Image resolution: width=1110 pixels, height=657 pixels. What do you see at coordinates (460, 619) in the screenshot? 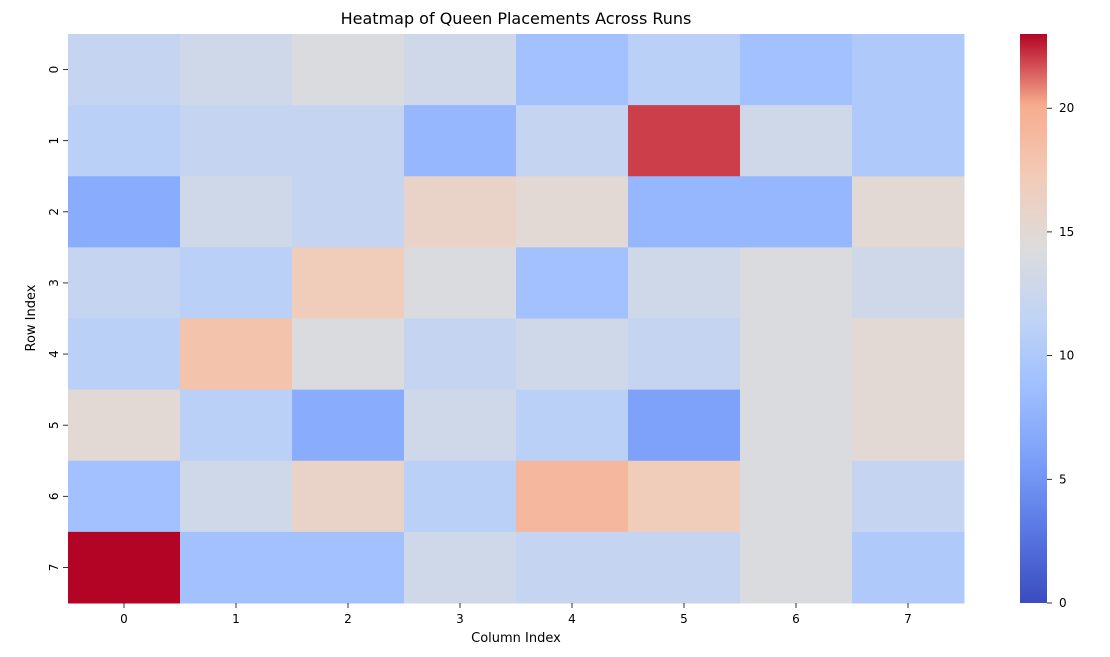
I see `x-tick-label: 3` at bounding box center [460, 619].